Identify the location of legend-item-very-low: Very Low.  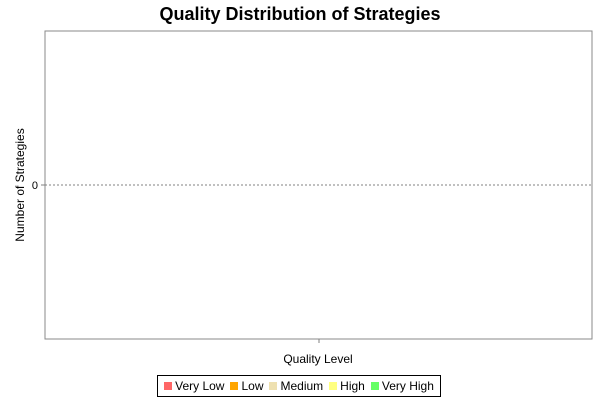
(194, 386).